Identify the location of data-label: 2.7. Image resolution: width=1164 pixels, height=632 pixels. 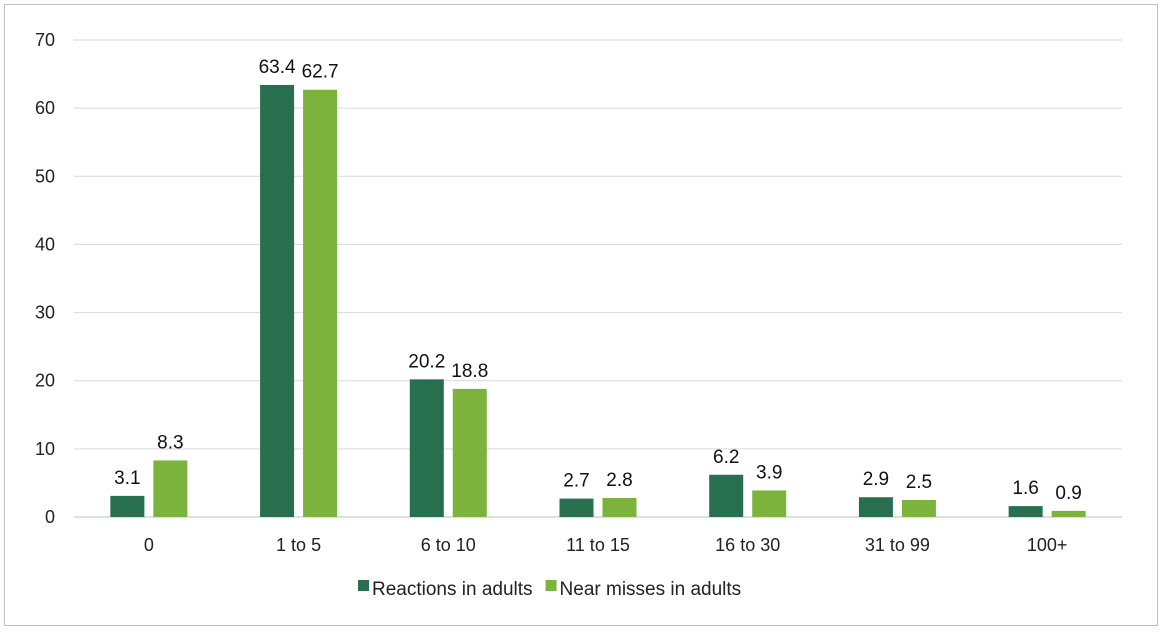
(576, 481).